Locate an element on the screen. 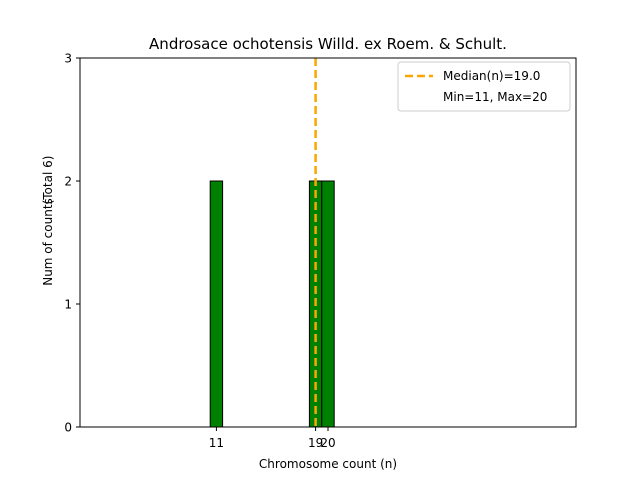 This screenshot has width=640, height=480. x-tick-label: 11 is located at coordinates (216, 443).